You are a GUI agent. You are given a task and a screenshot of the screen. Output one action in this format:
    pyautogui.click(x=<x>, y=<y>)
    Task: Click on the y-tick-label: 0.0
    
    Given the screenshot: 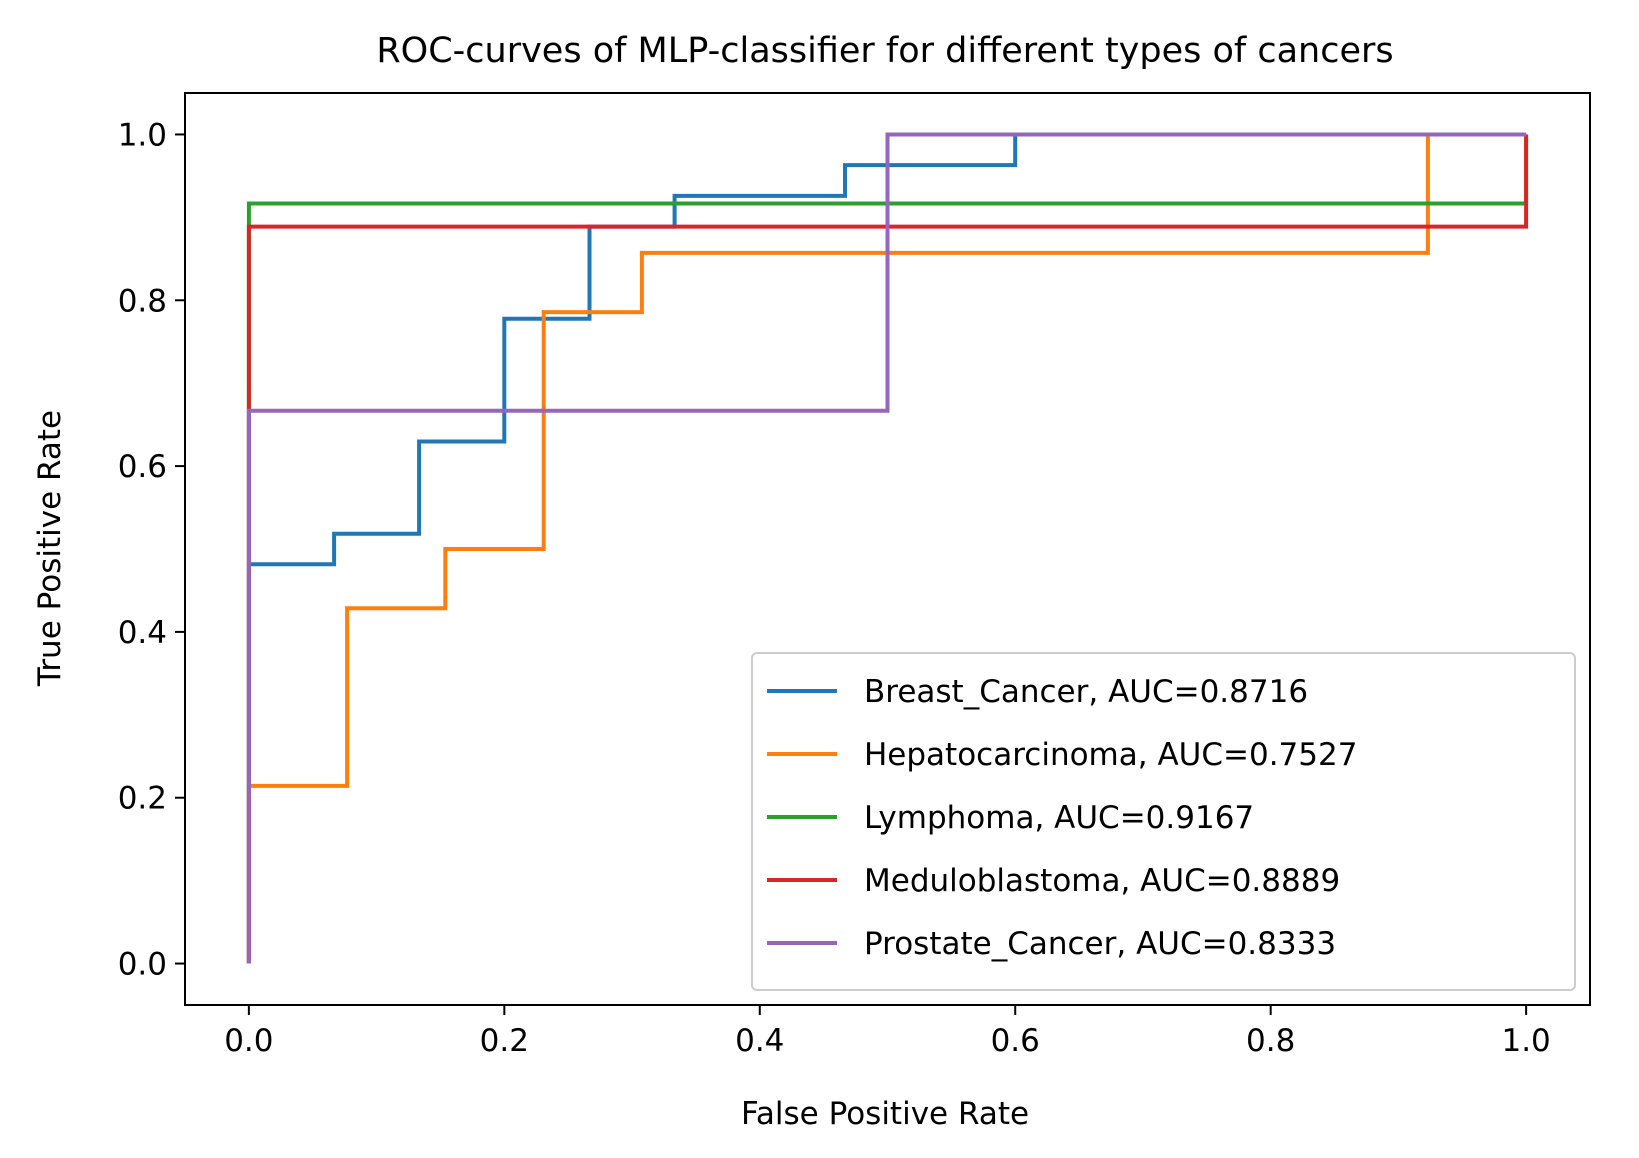 What is the action you would take?
    pyautogui.click(x=142, y=965)
    